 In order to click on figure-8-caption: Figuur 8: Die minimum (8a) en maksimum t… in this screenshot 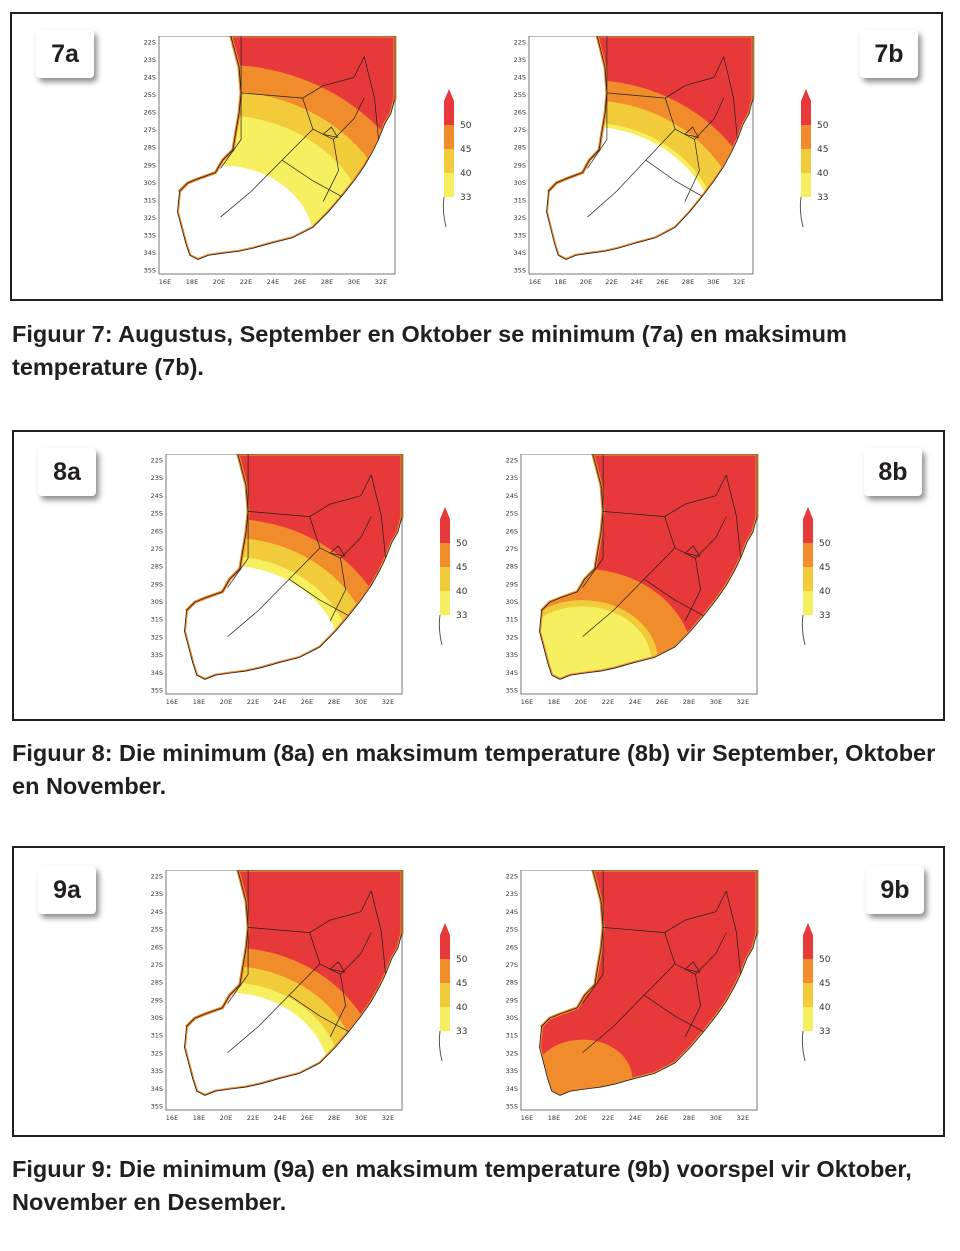, I will do `click(474, 769)`.